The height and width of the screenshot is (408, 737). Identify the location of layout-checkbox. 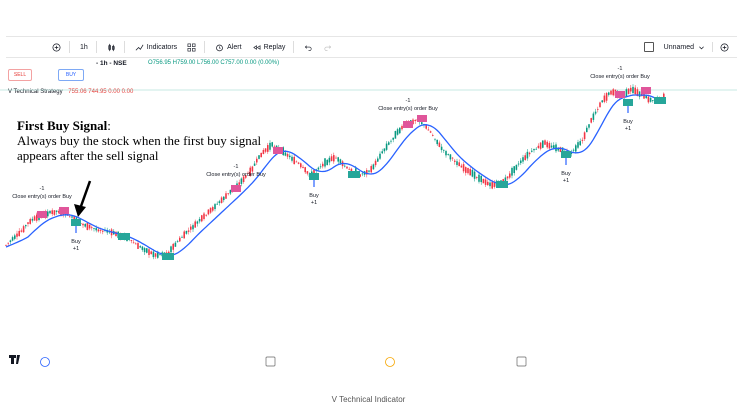
(648, 47).